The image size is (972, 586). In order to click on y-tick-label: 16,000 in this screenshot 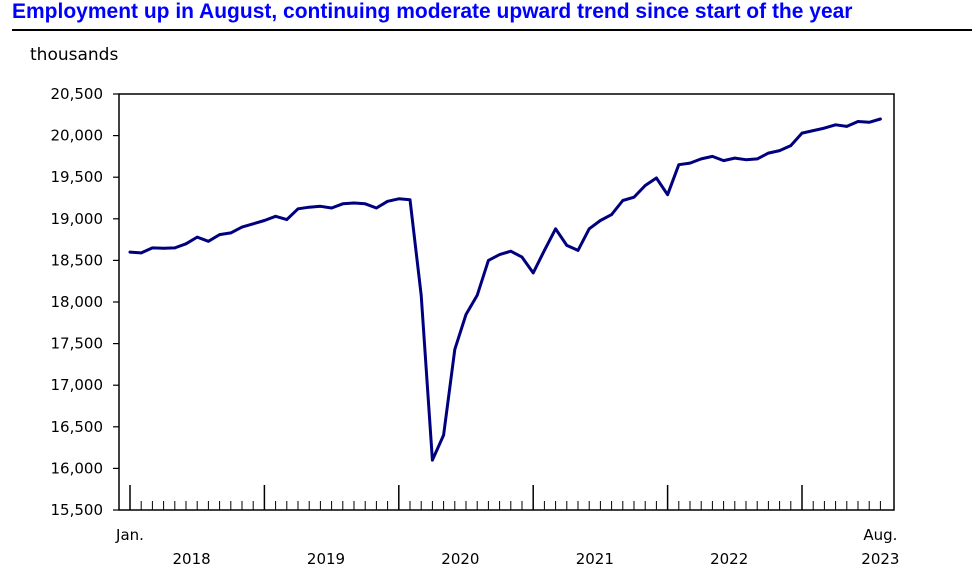, I will do `click(77, 468)`.